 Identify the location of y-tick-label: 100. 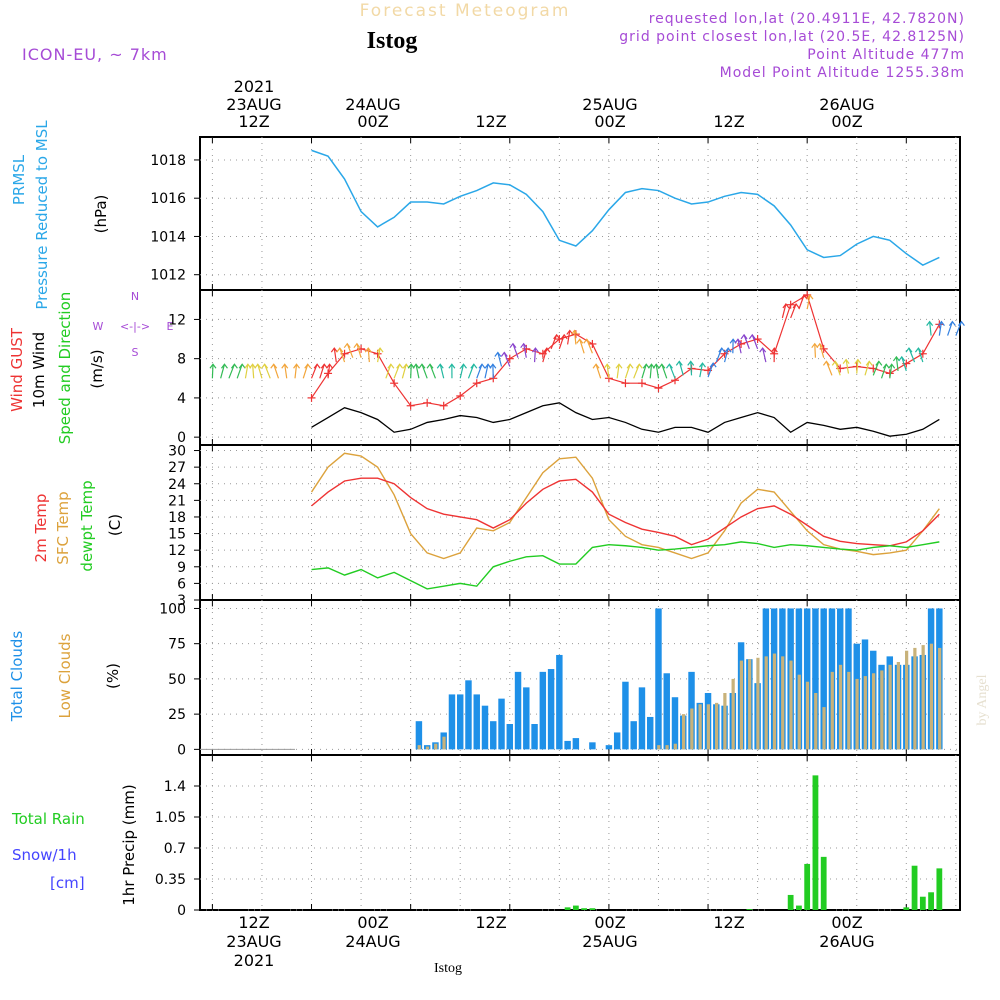
(172, 609).